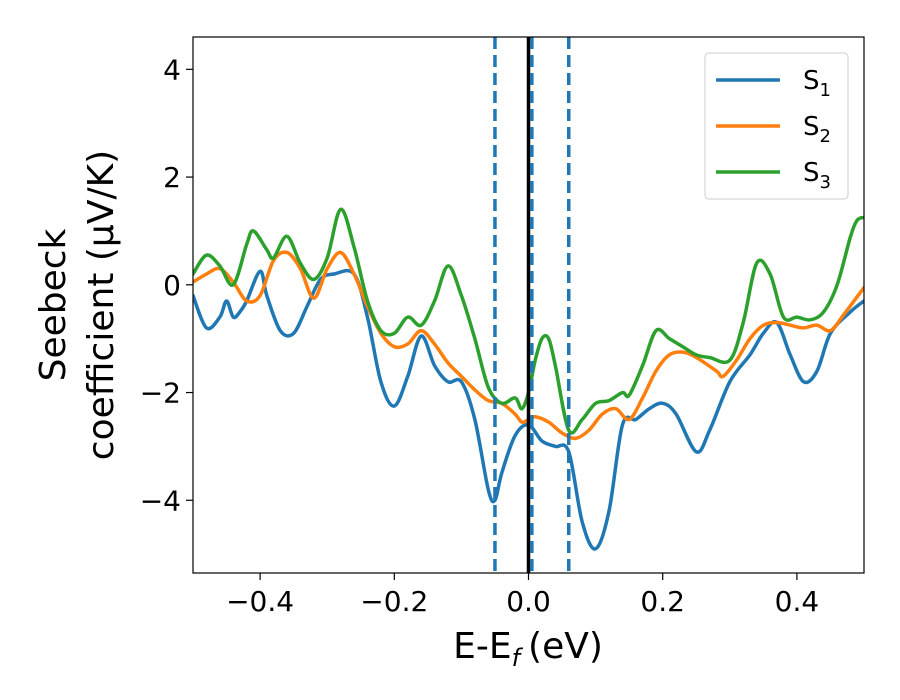 Image resolution: width=900 pixels, height=700 pixels. I want to click on x-axis-title-main: E-E, so click(482, 646).